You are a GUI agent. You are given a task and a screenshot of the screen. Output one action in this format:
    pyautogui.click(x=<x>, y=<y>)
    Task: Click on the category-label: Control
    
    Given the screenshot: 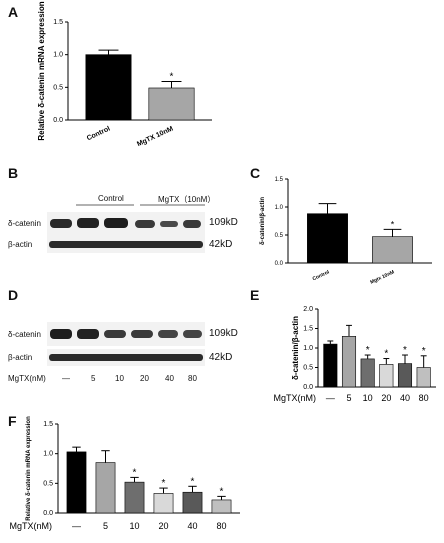 What is the action you would take?
    pyautogui.click(x=321, y=275)
    